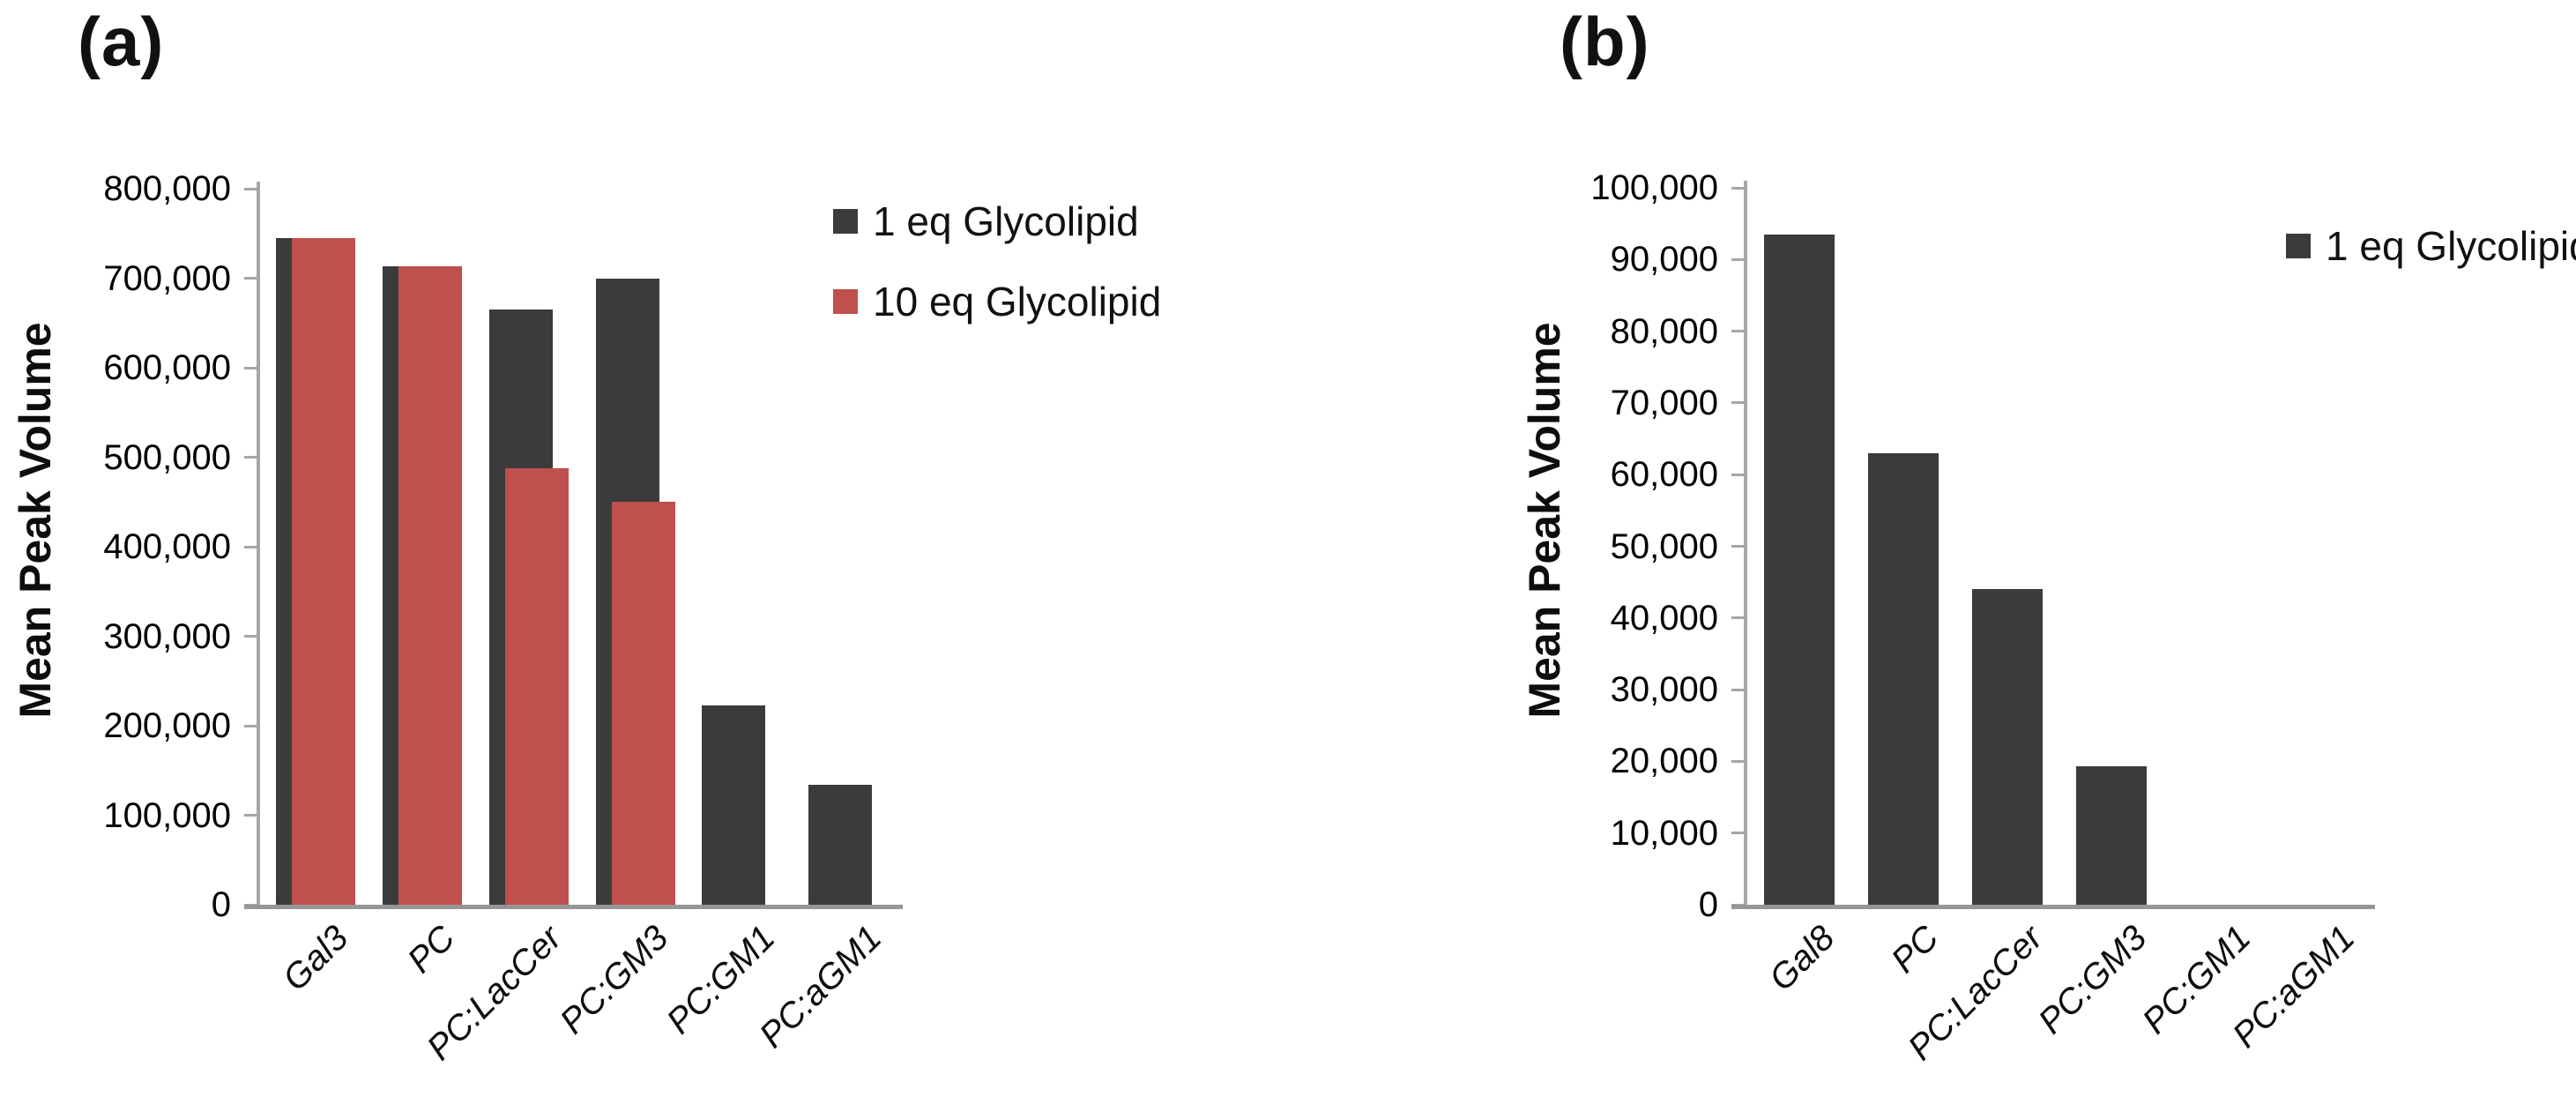 The image size is (2576, 1119). What do you see at coordinates (1664, 690) in the screenshot?
I see `chart-b-y-tick-label: 30,000` at bounding box center [1664, 690].